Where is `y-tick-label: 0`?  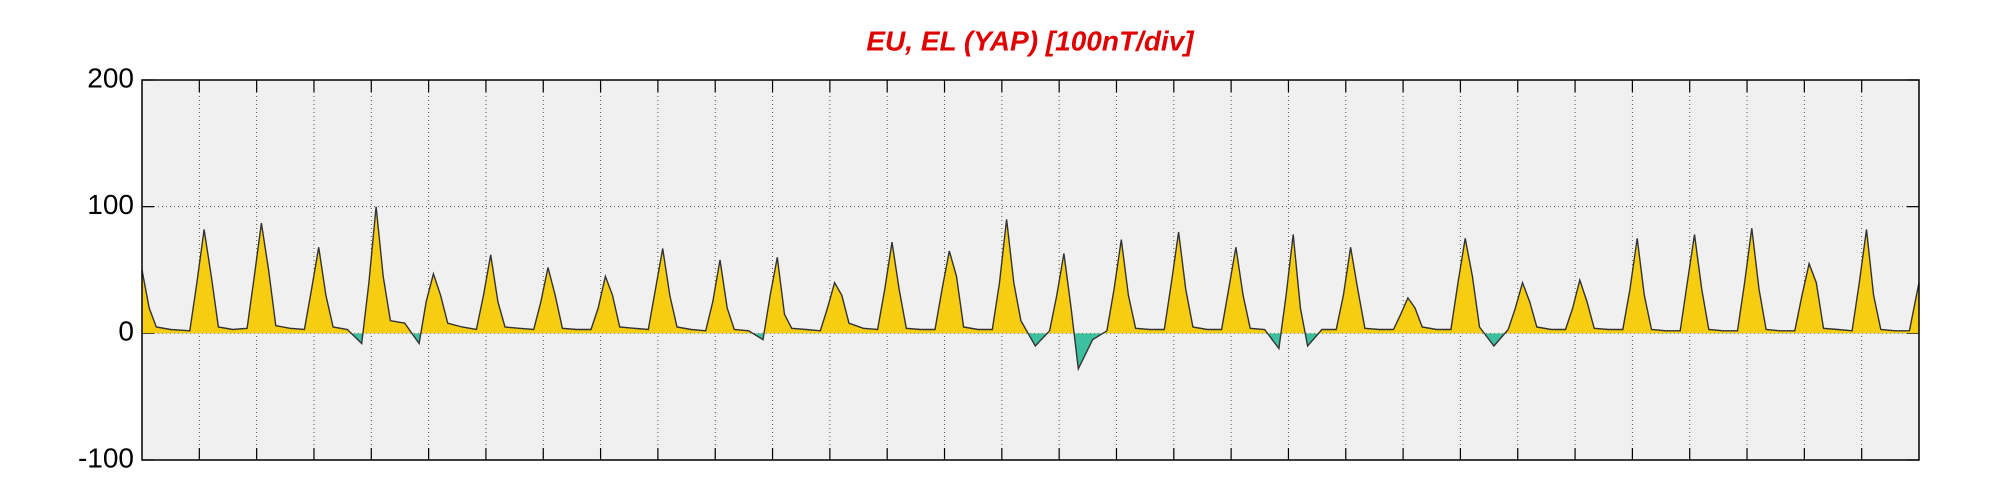 y-tick-label: 0 is located at coordinates (126, 331).